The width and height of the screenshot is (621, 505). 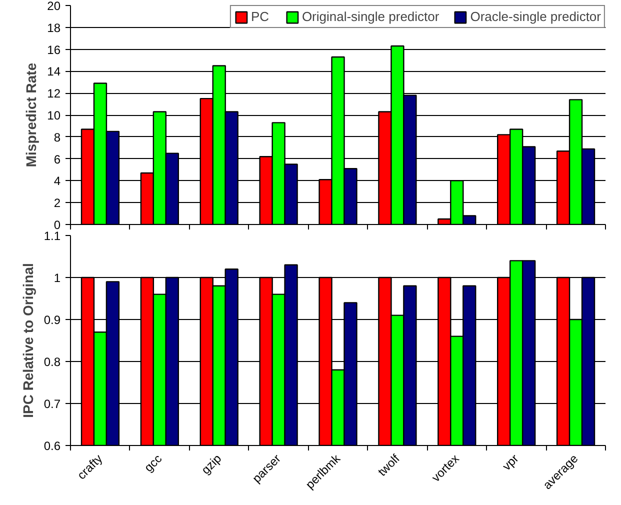 I want to click on y-tick-label: 18, so click(x=54, y=27).